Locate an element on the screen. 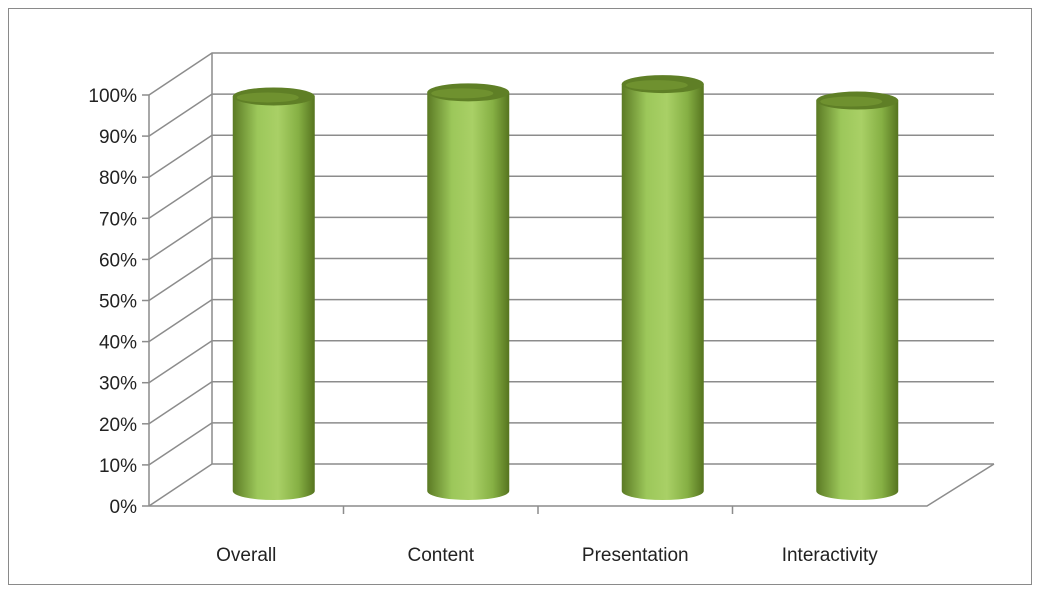 The image size is (1038, 598). x-axis-line is located at coordinates (572, 485).